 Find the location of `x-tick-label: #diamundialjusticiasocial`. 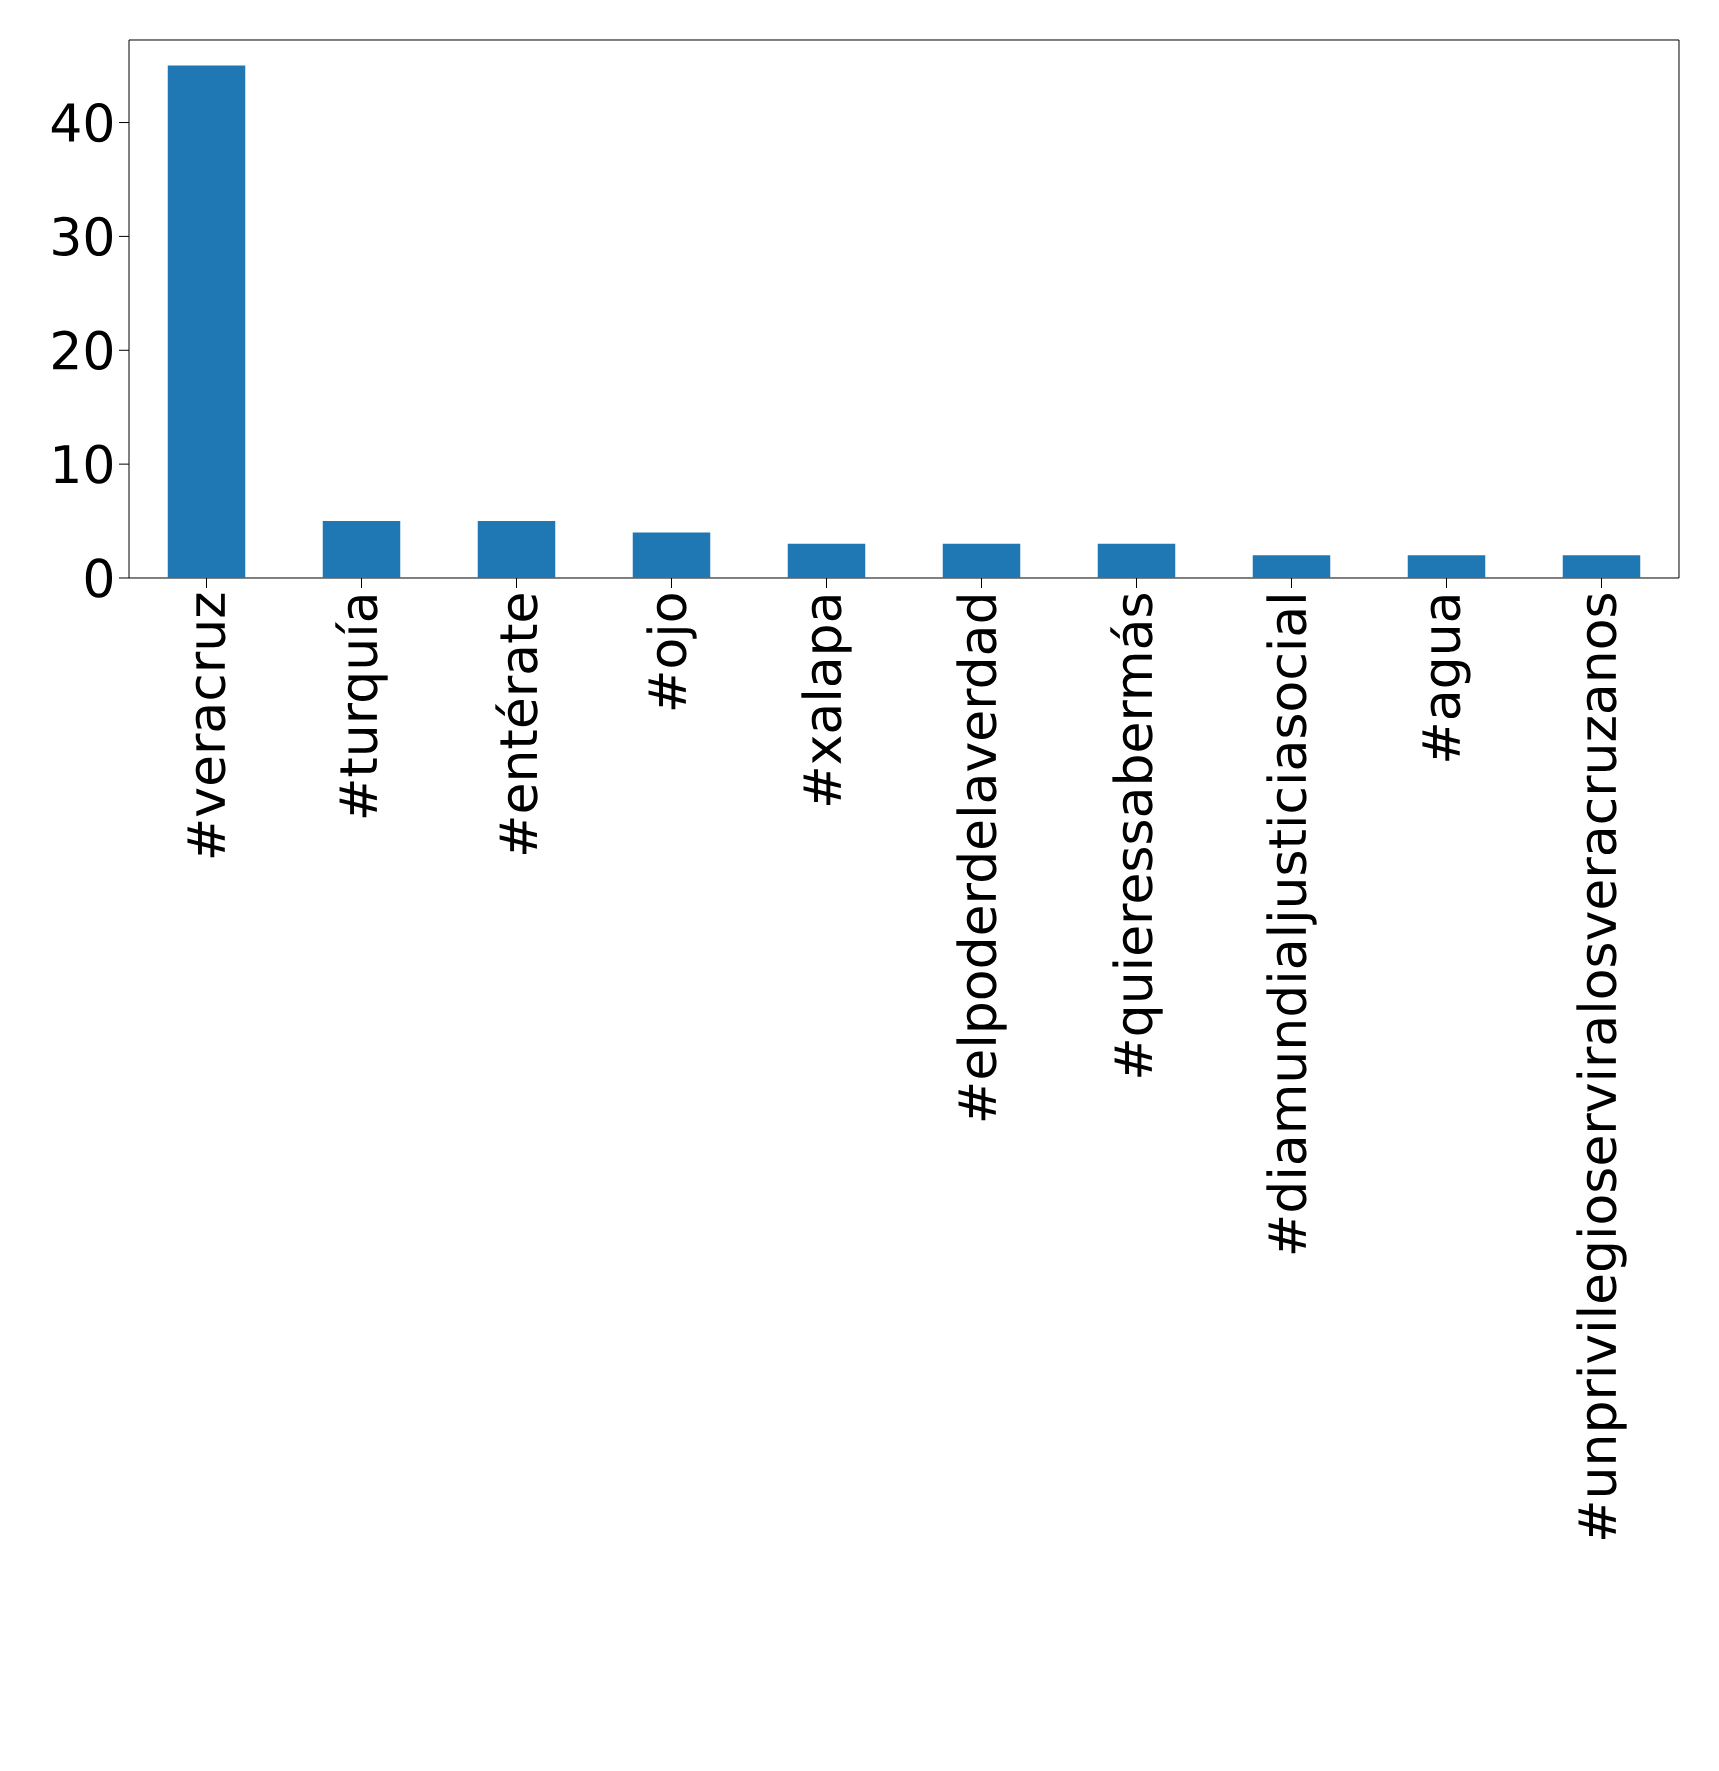

x-tick-label: #diamundialjusticiasocial is located at coordinates (1291, 925).